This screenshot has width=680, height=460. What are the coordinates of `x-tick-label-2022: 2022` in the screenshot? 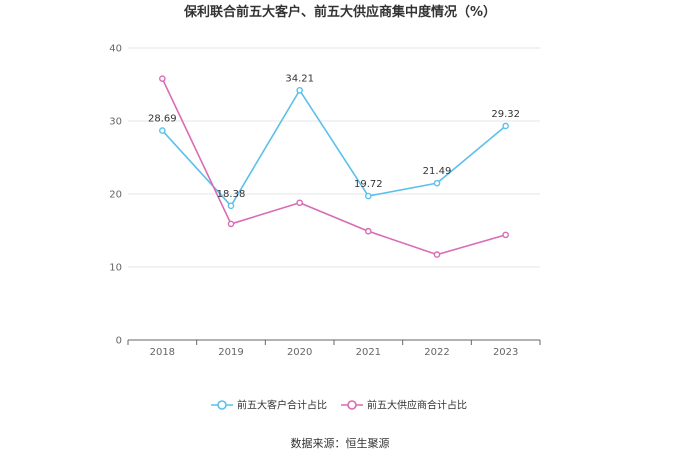 It's located at (436, 352).